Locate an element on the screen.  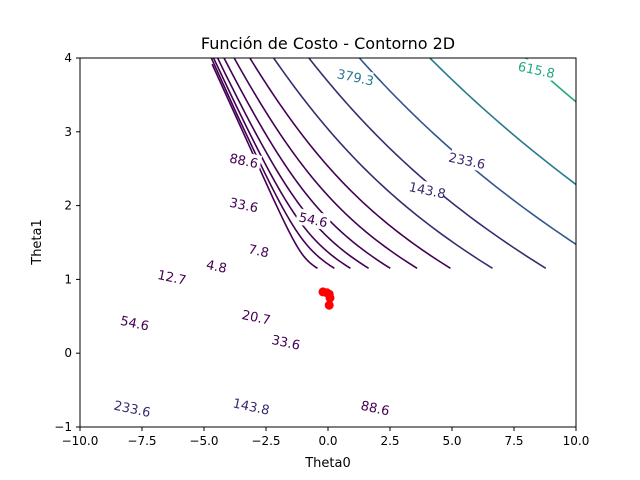
contour-label: 379.3 is located at coordinates (355, 78).